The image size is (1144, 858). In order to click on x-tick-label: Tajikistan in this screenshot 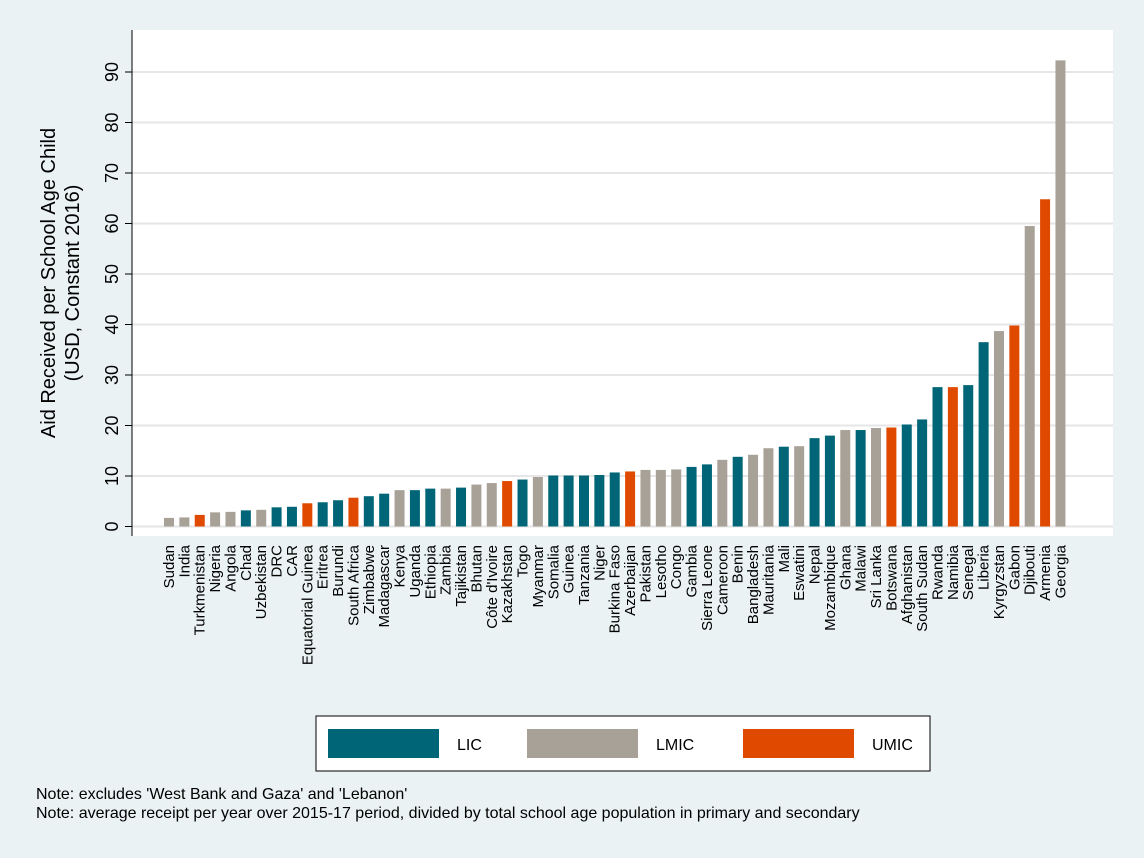, I will do `click(461, 576)`.